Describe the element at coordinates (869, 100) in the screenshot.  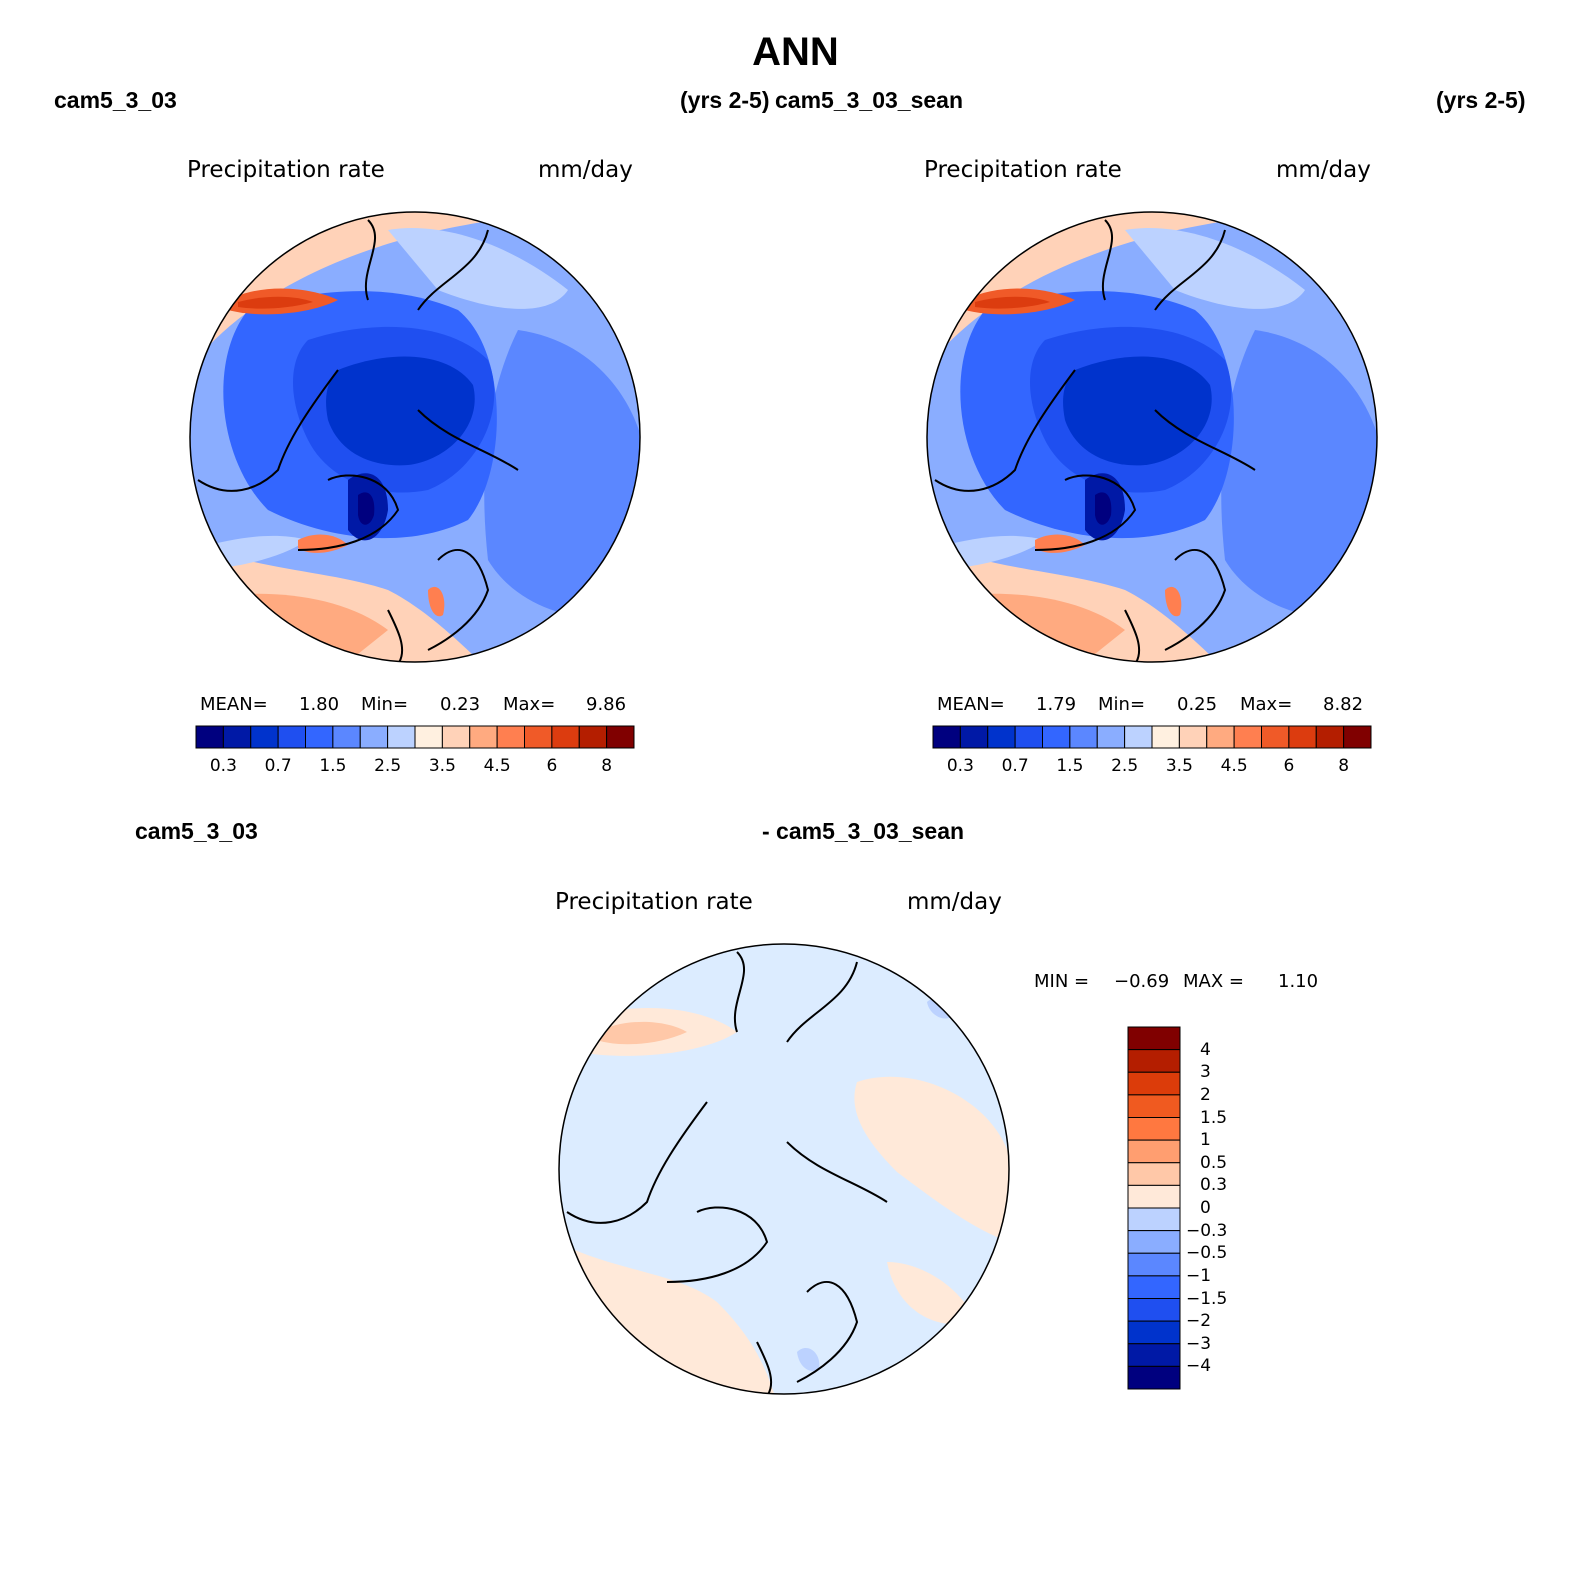
I see `right-case-name: cam5_3_03_sean` at that location.